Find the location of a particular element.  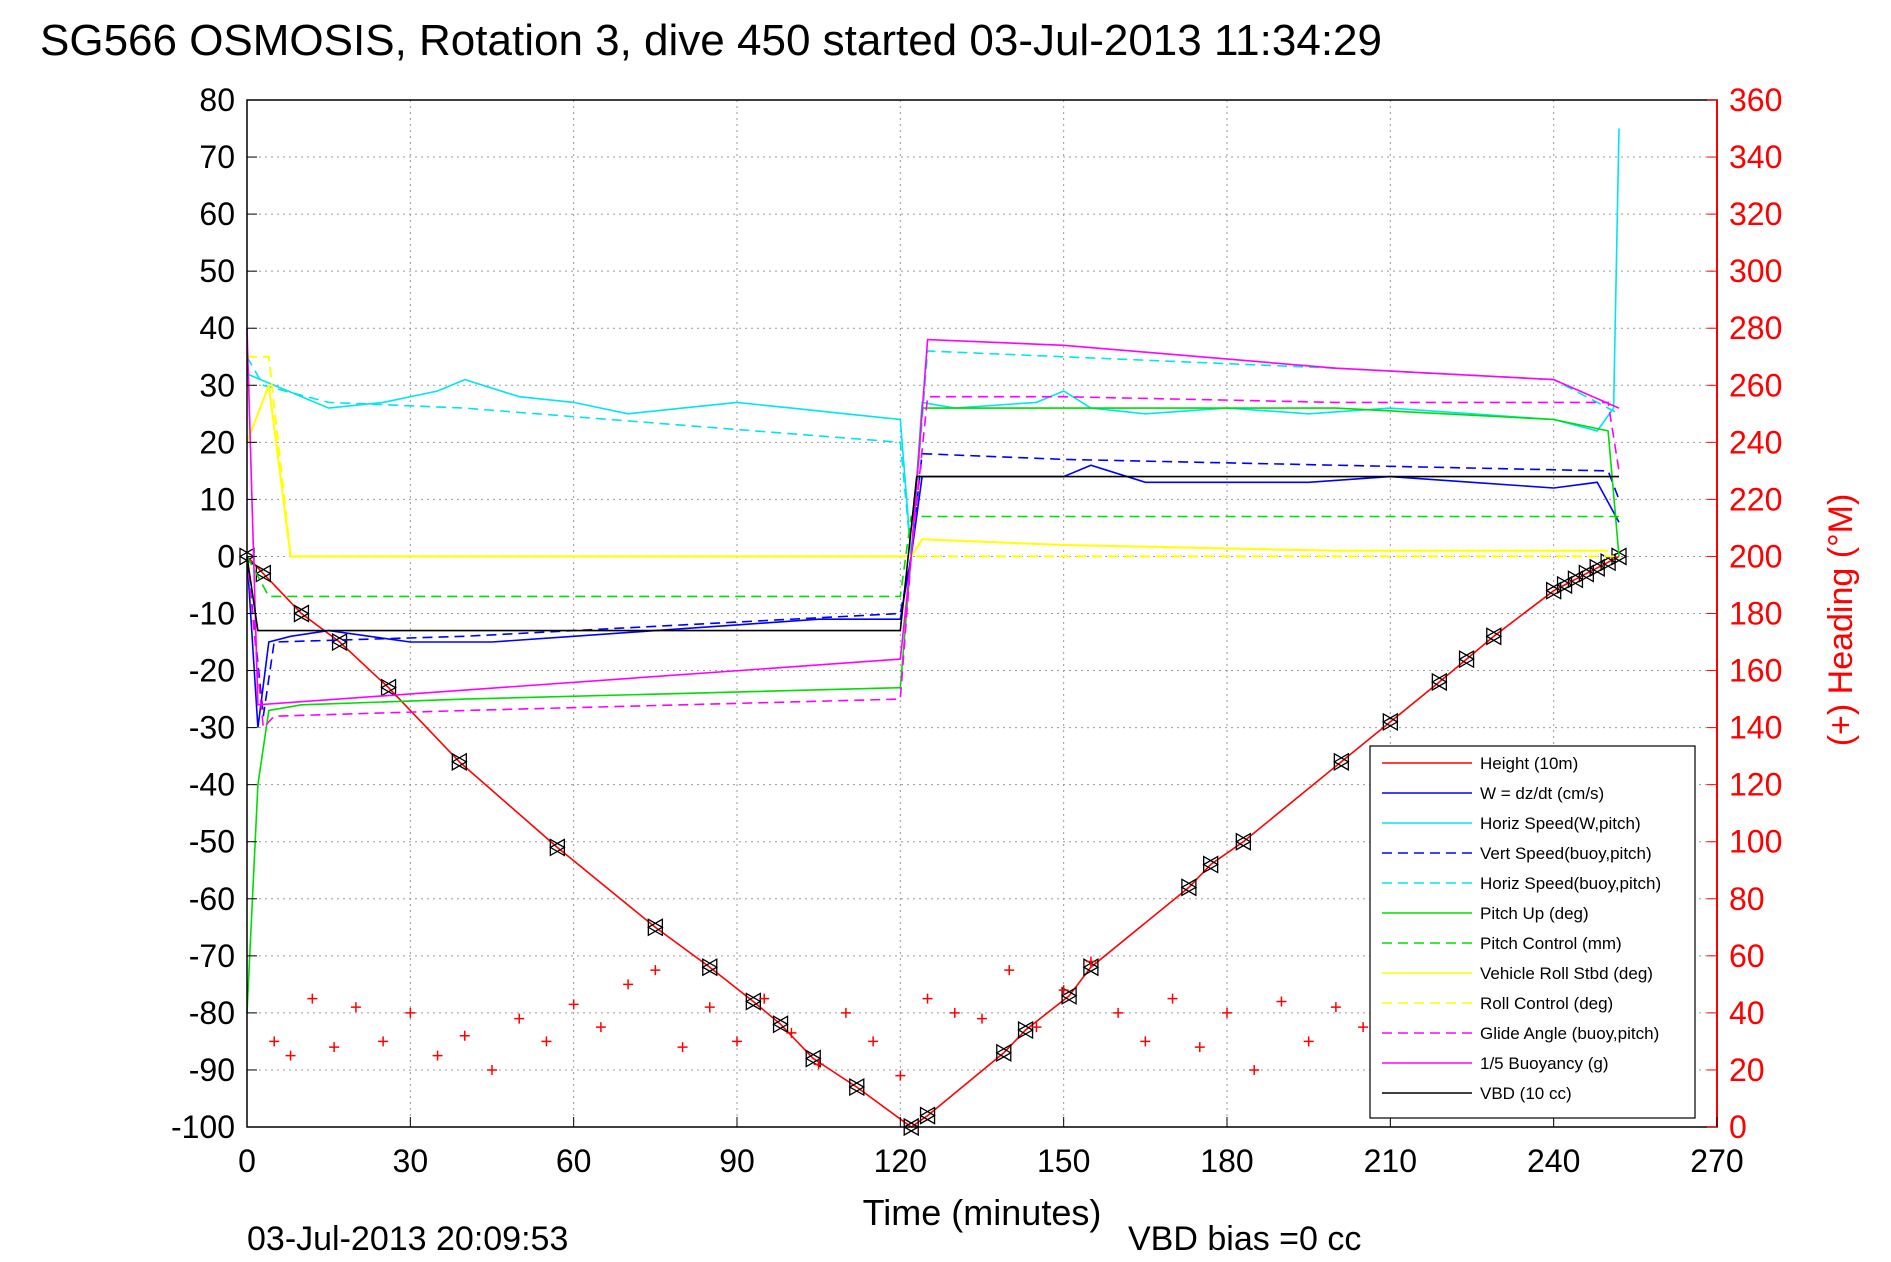

y-tick-label: -70 is located at coordinates (212, 956).